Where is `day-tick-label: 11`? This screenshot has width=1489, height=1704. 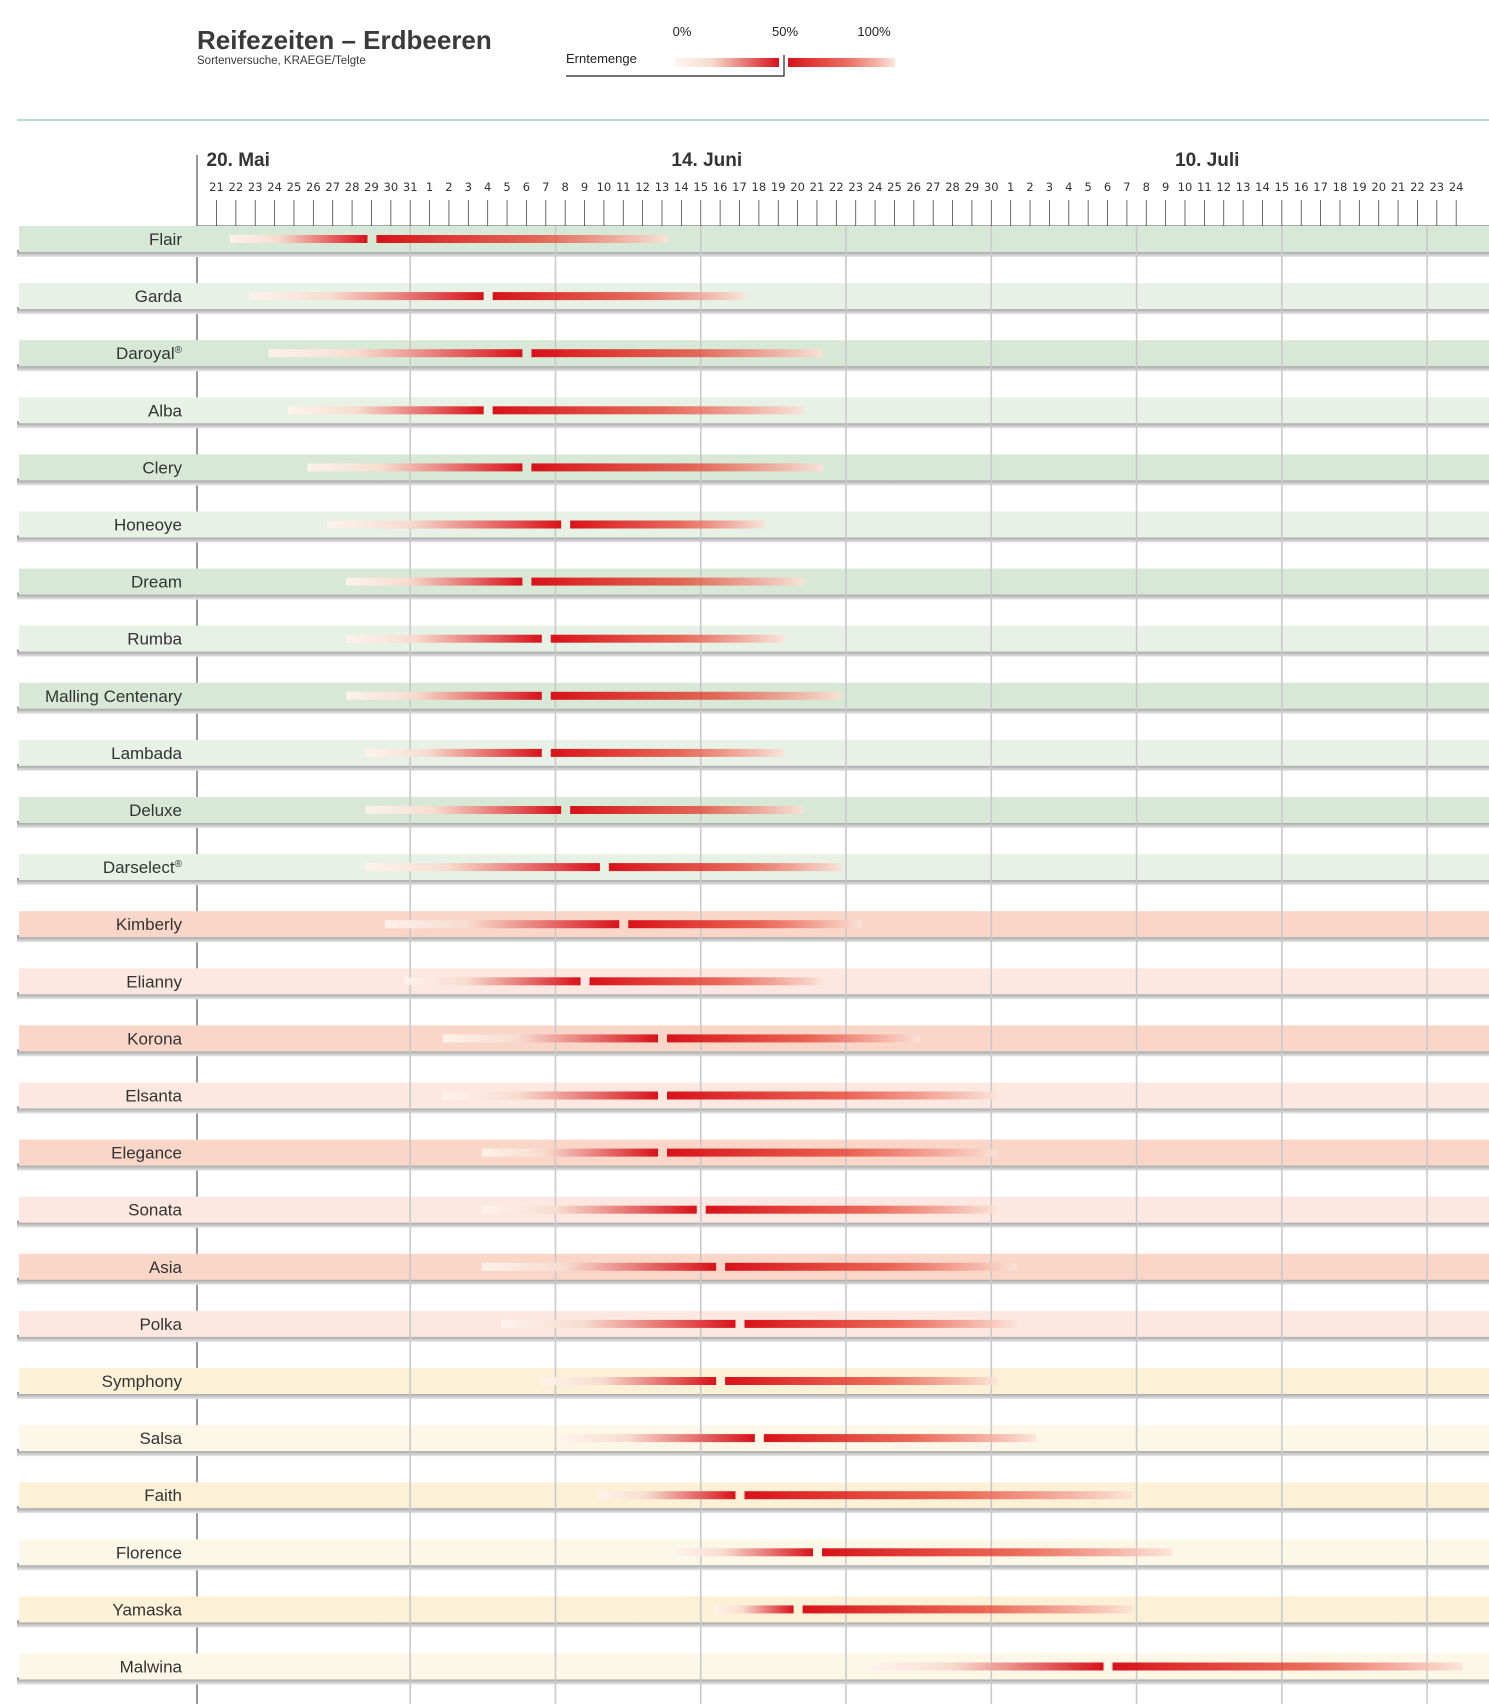
day-tick-label: 11 is located at coordinates (1204, 187).